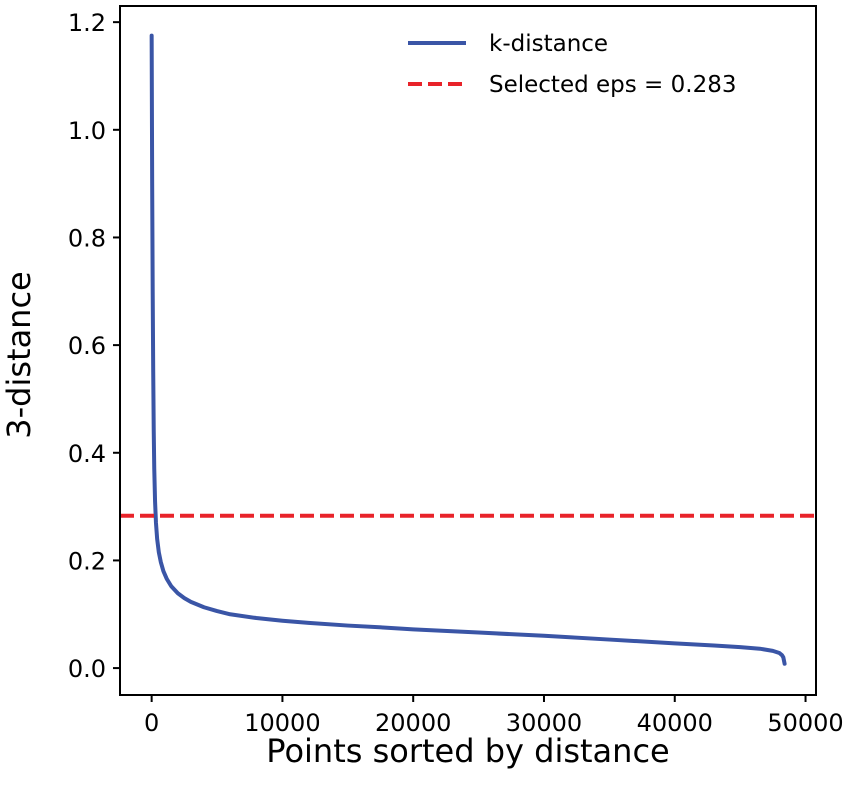 This screenshot has width=856, height=806. What do you see at coordinates (19, 355) in the screenshot?
I see `y-axis-label: 3-distance` at bounding box center [19, 355].